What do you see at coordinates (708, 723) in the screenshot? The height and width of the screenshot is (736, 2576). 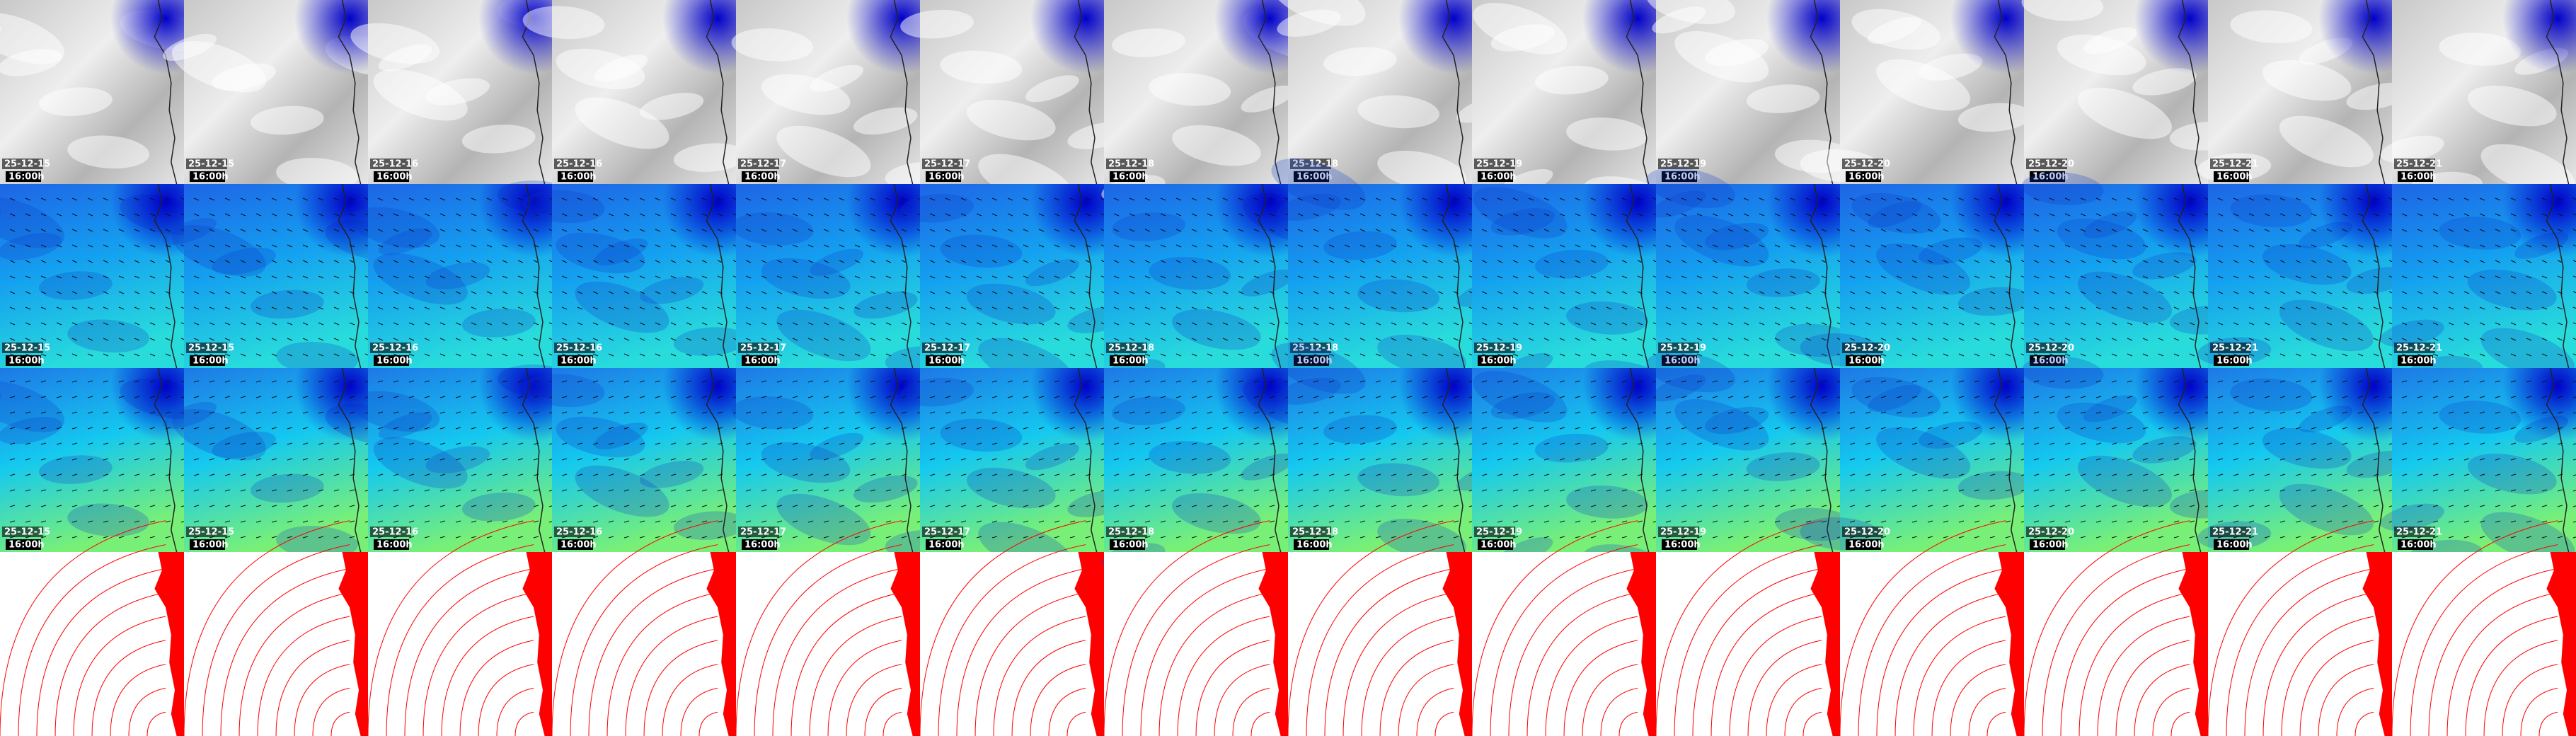 I see `isobar` at bounding box center [708, 723].